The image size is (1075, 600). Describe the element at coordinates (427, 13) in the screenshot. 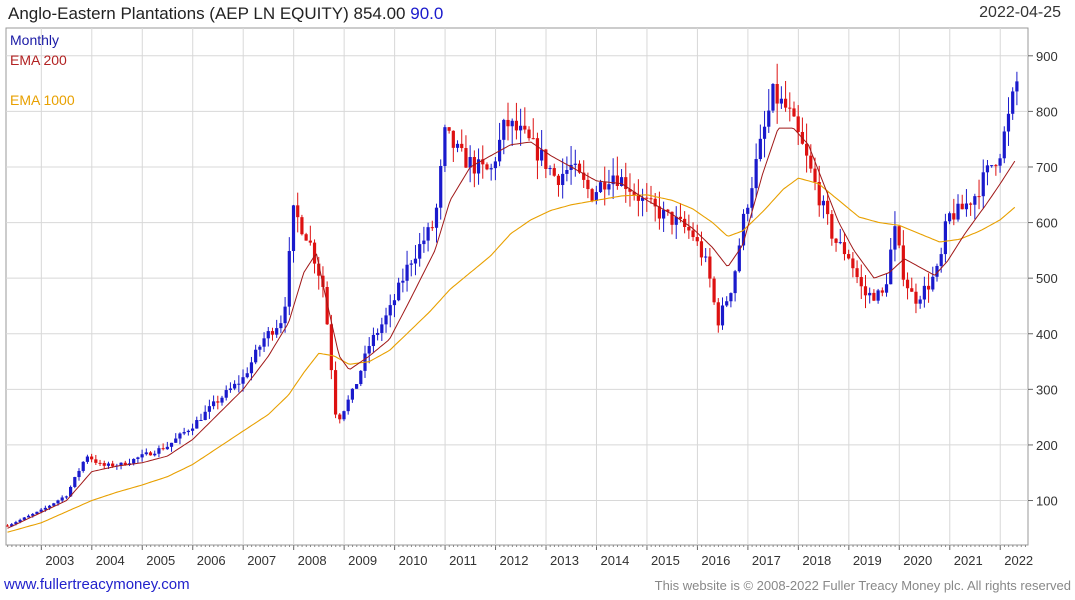

I see `chart-title-change: 90.0` at that location.